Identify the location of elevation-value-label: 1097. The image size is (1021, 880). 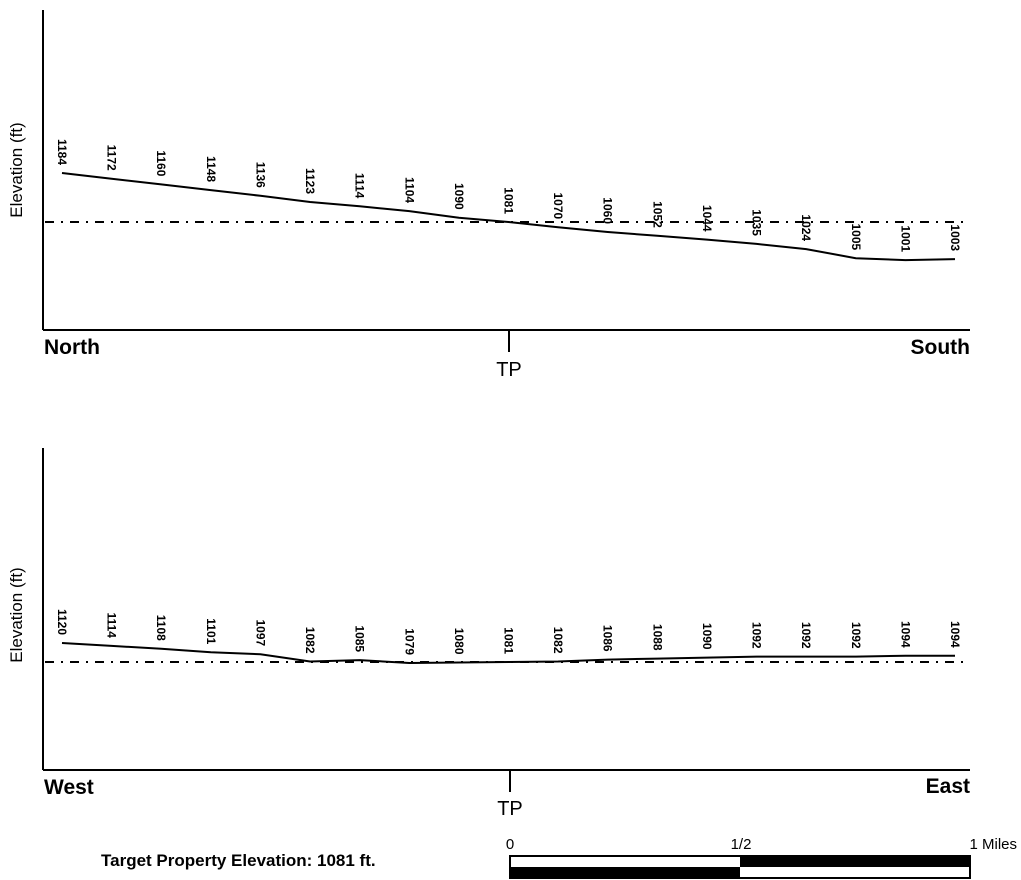
(260, 632).